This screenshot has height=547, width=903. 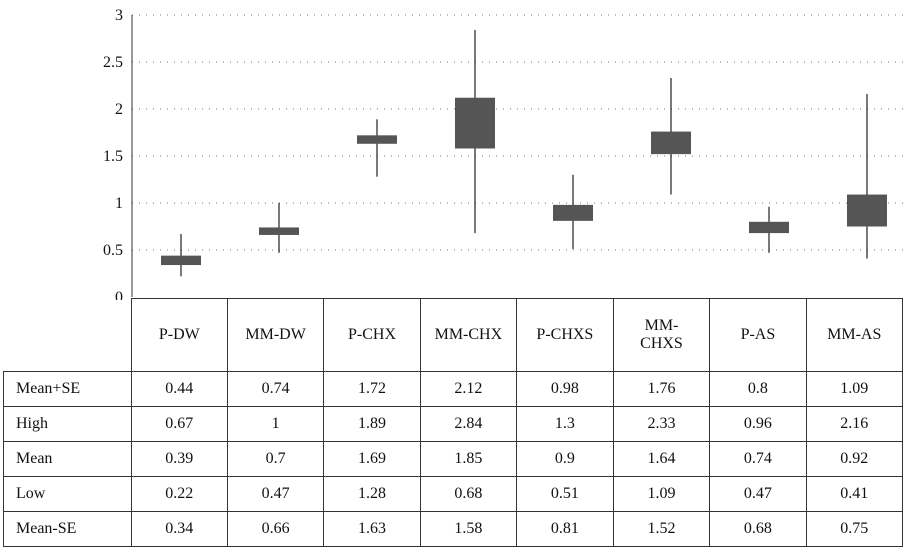 I want to click on category-label: P-DW, so click(x=179, y=334).